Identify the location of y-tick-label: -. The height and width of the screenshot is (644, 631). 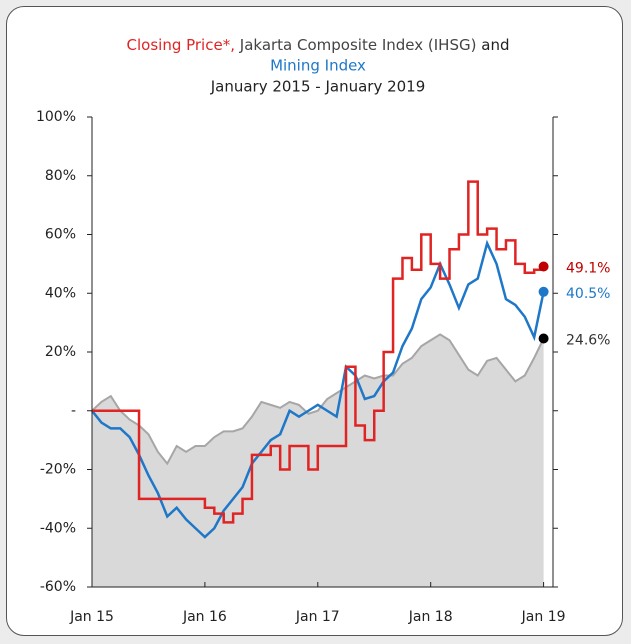
(73, 411).